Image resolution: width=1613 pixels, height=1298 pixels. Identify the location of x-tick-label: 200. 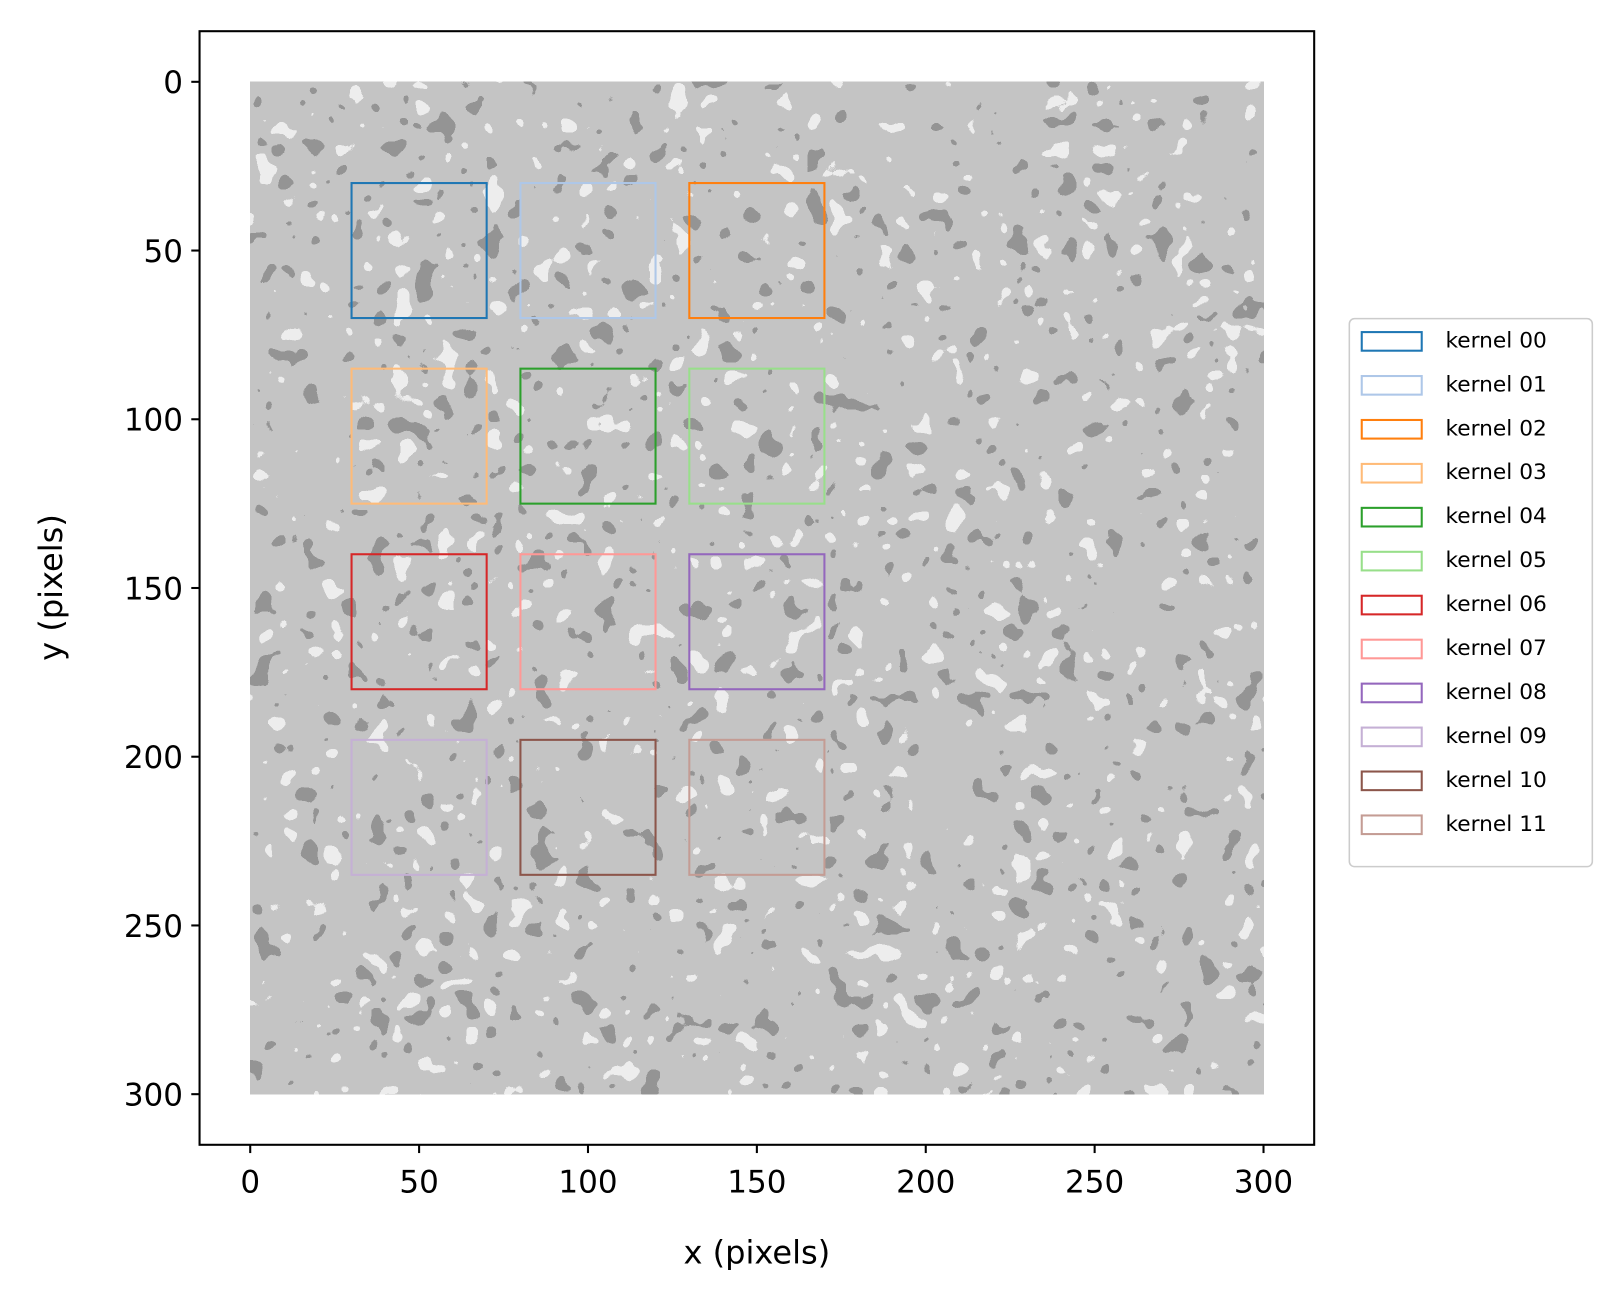
(925, 1182).